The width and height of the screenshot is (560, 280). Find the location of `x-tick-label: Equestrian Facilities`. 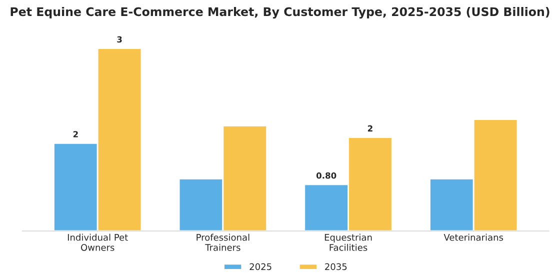

x-tick-label: Equestrian Facilities is located at coordinates (348, 242).